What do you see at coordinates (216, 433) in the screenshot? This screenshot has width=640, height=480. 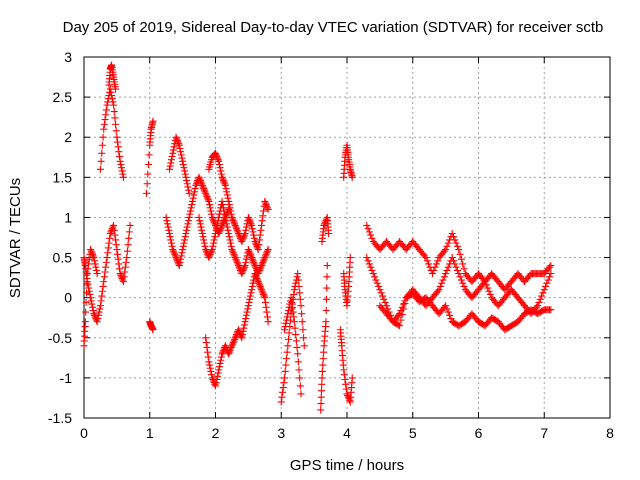 I see `x-tick-label: 2` at bounding box center [216, 433].